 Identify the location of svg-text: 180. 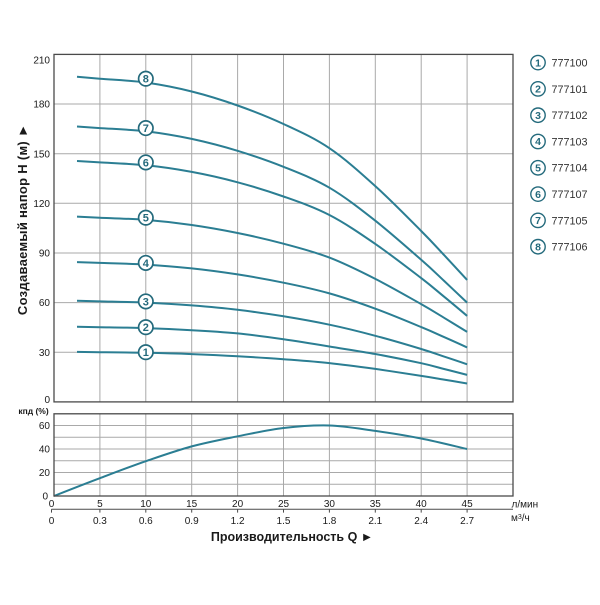
(41, 105).